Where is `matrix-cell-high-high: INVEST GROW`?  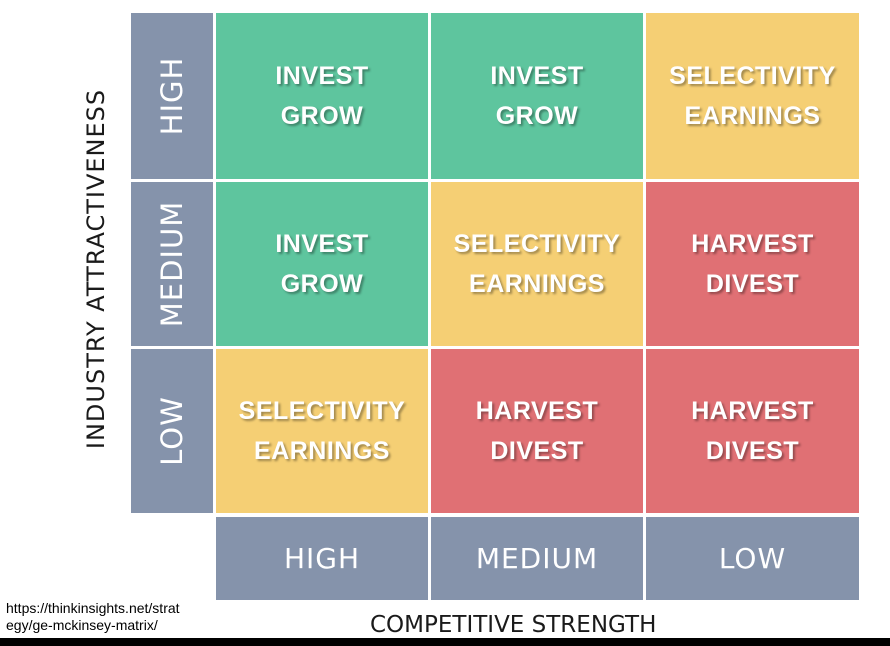
matrix-cell-high-high: INVEST GROW is located at coordinates (322, 96).